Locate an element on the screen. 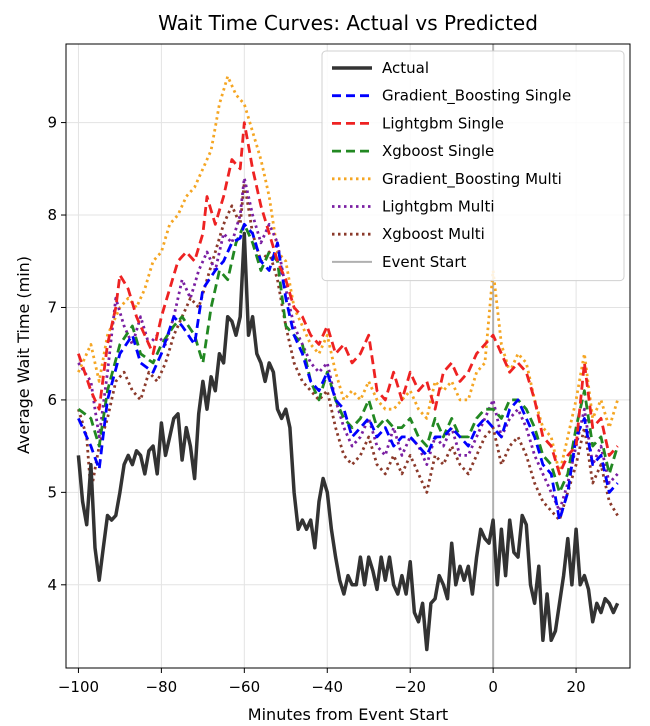 Image resolution: width=650 pixels, height=726 pixels. legend-label: Gradient_Boosting Multi is located at coordinates (472, 179).